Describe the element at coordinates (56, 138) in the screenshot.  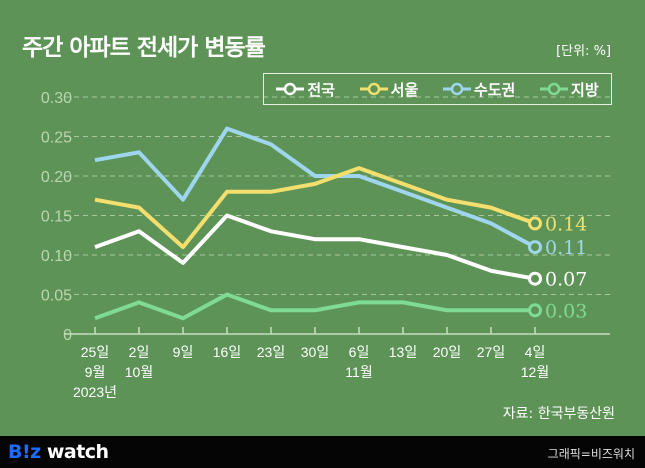
I see `y-tick-label: 0.25` at that location.